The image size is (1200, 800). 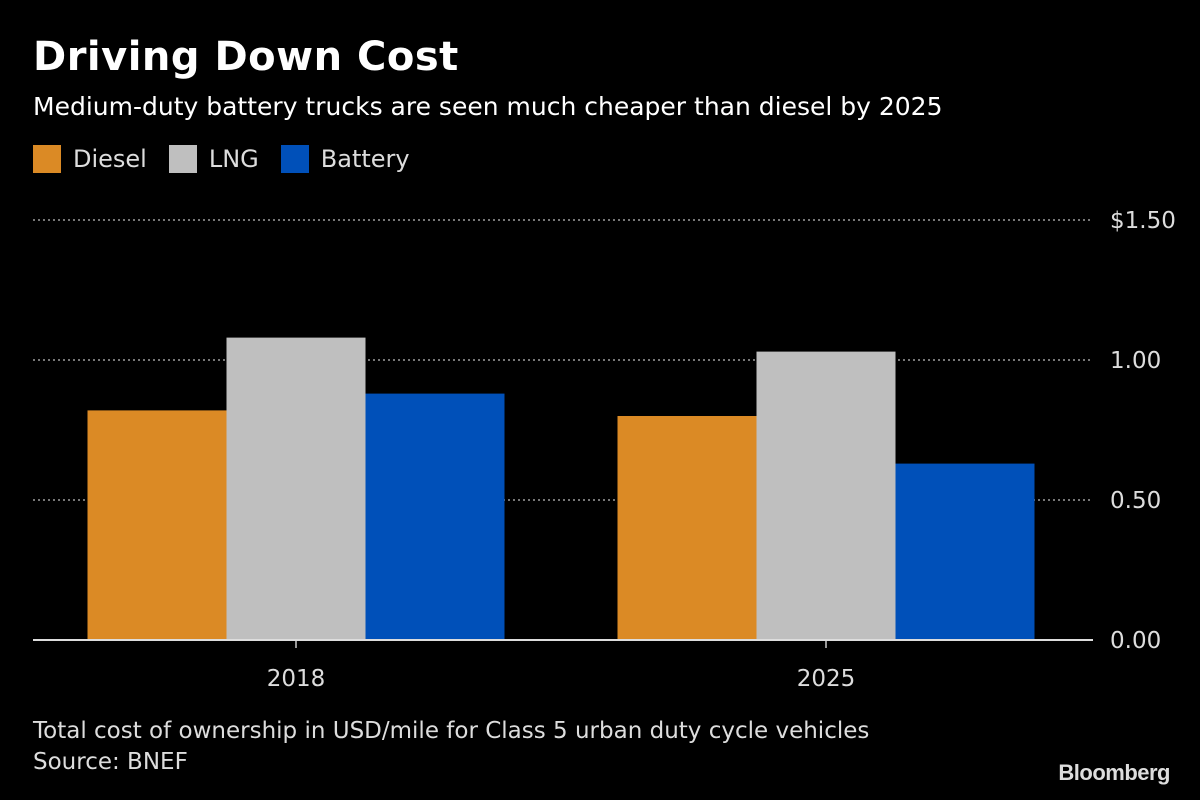 I want to click on bloomberg-logo: Bloomberg, so click(x=1114, y=772).